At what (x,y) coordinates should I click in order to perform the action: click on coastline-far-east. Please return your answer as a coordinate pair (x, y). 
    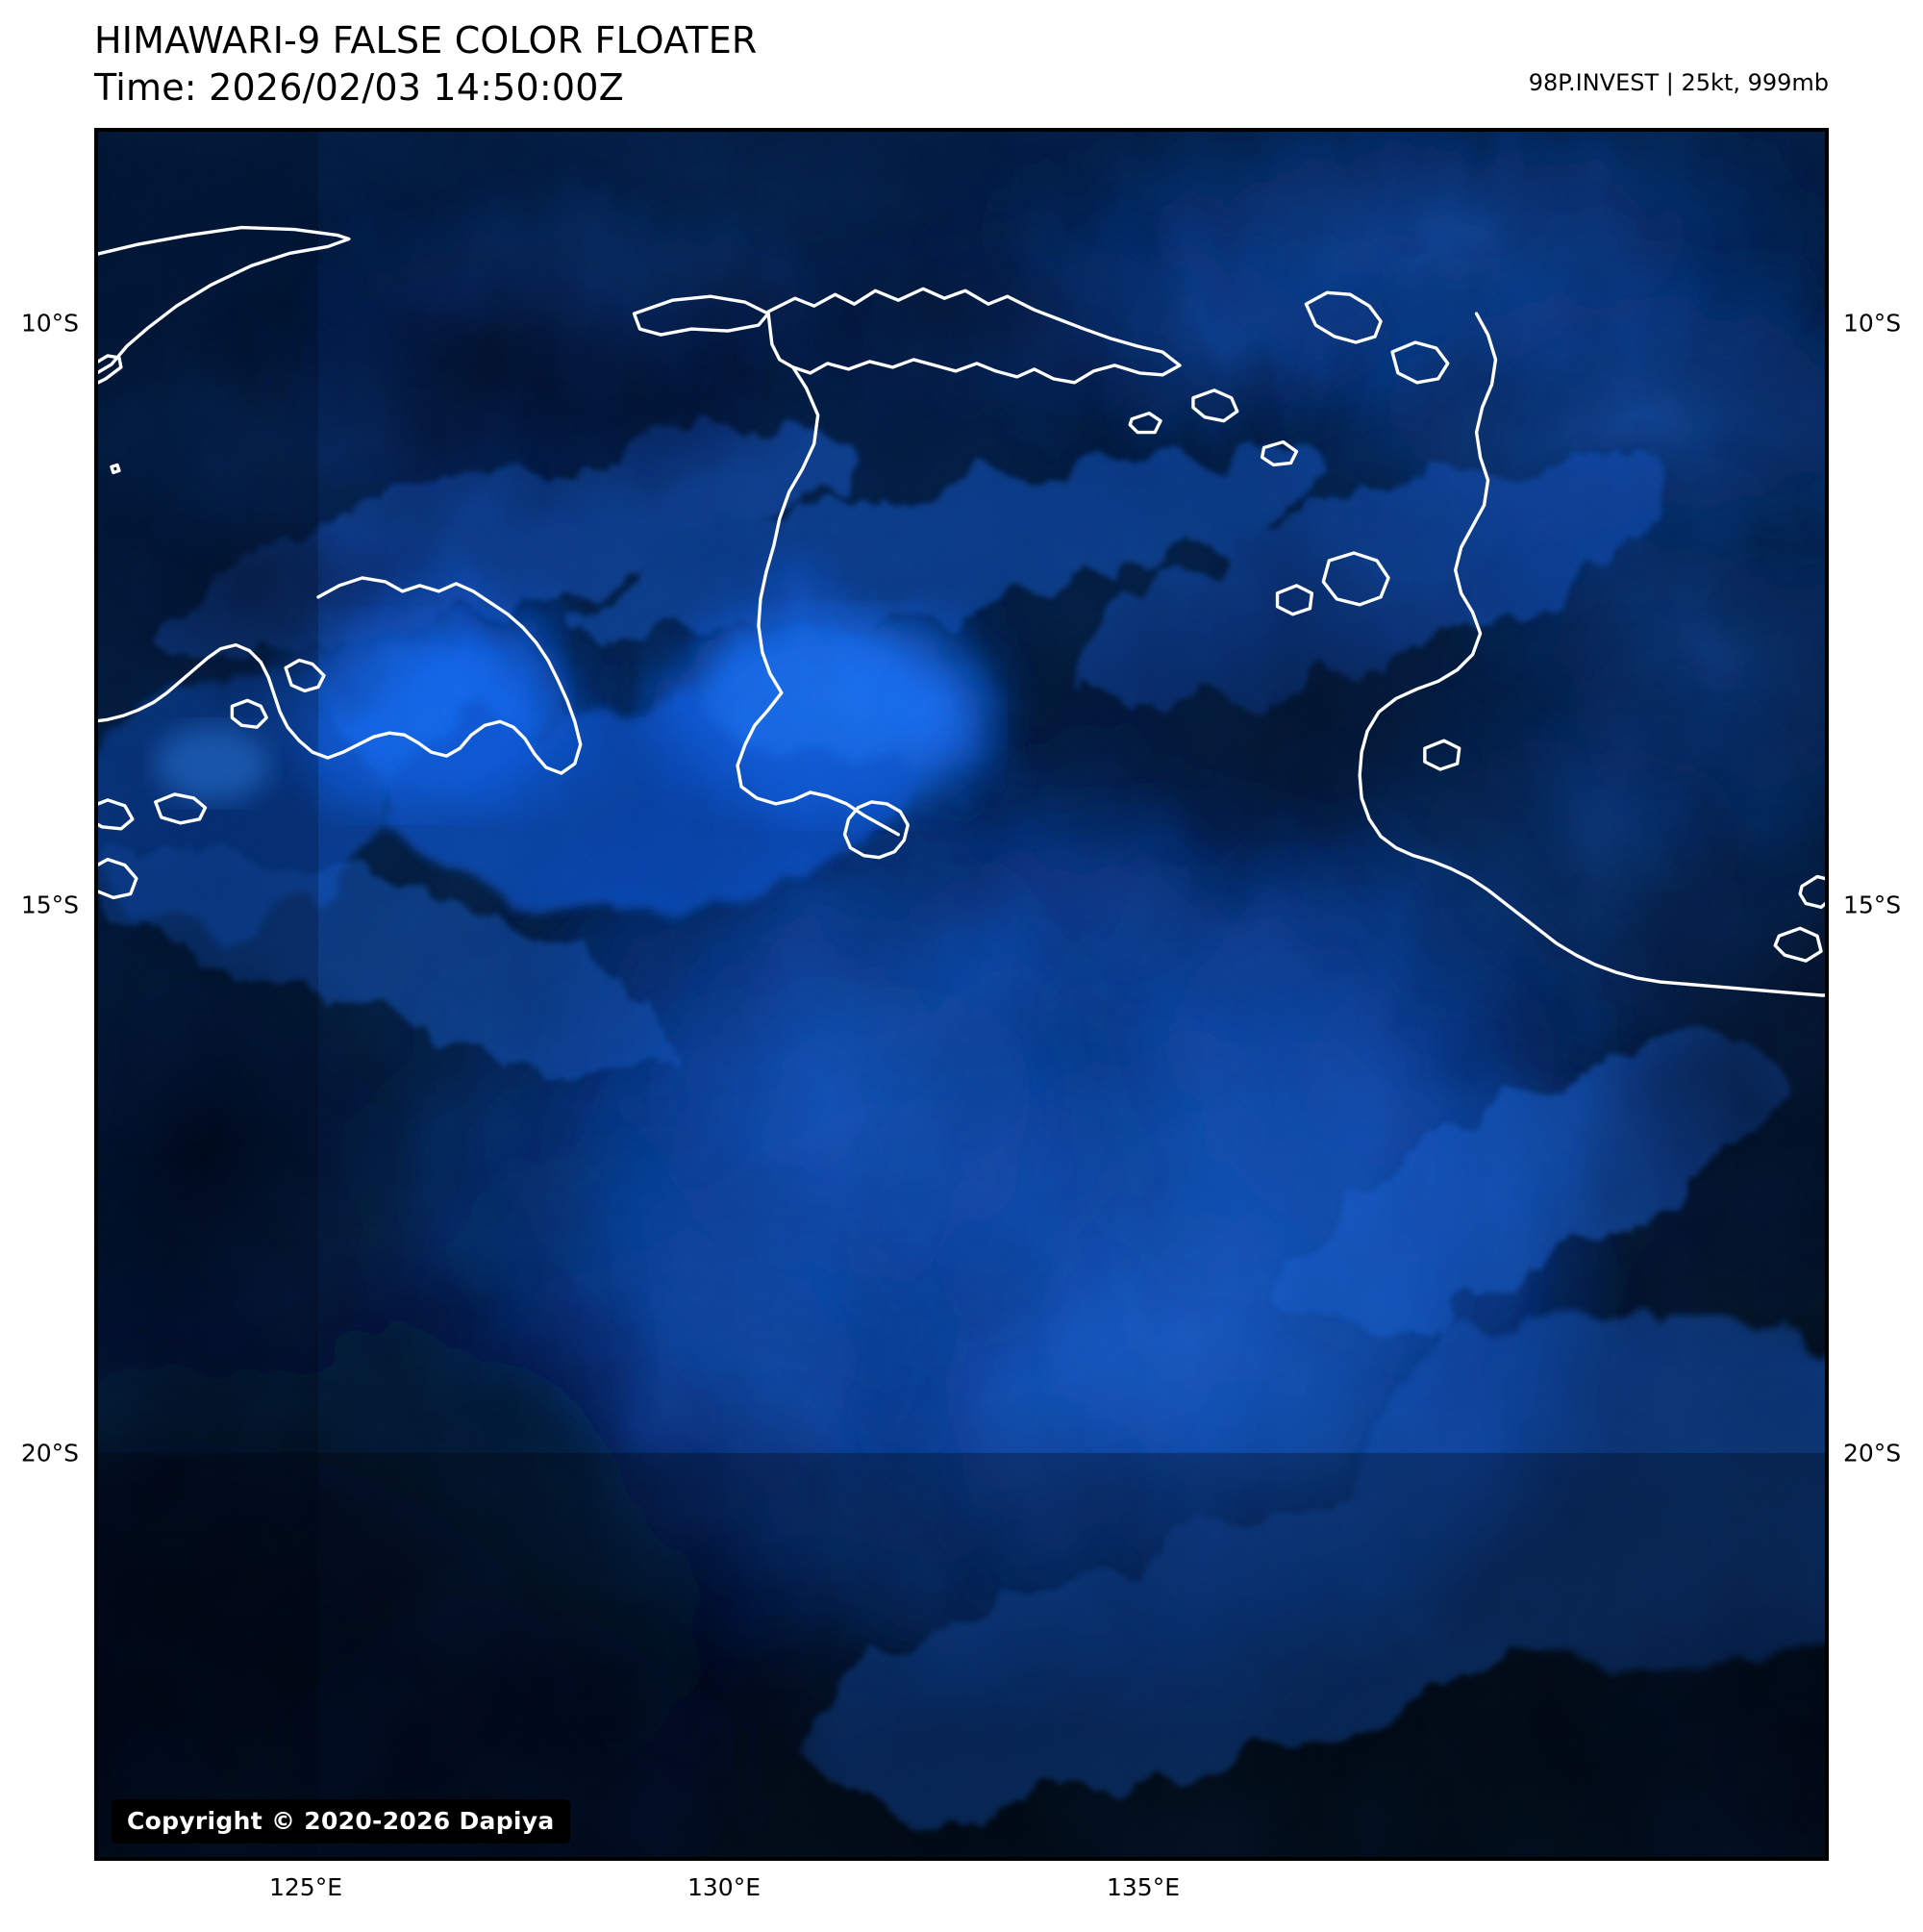
    Looking at the image, I should click on (1811, 892).